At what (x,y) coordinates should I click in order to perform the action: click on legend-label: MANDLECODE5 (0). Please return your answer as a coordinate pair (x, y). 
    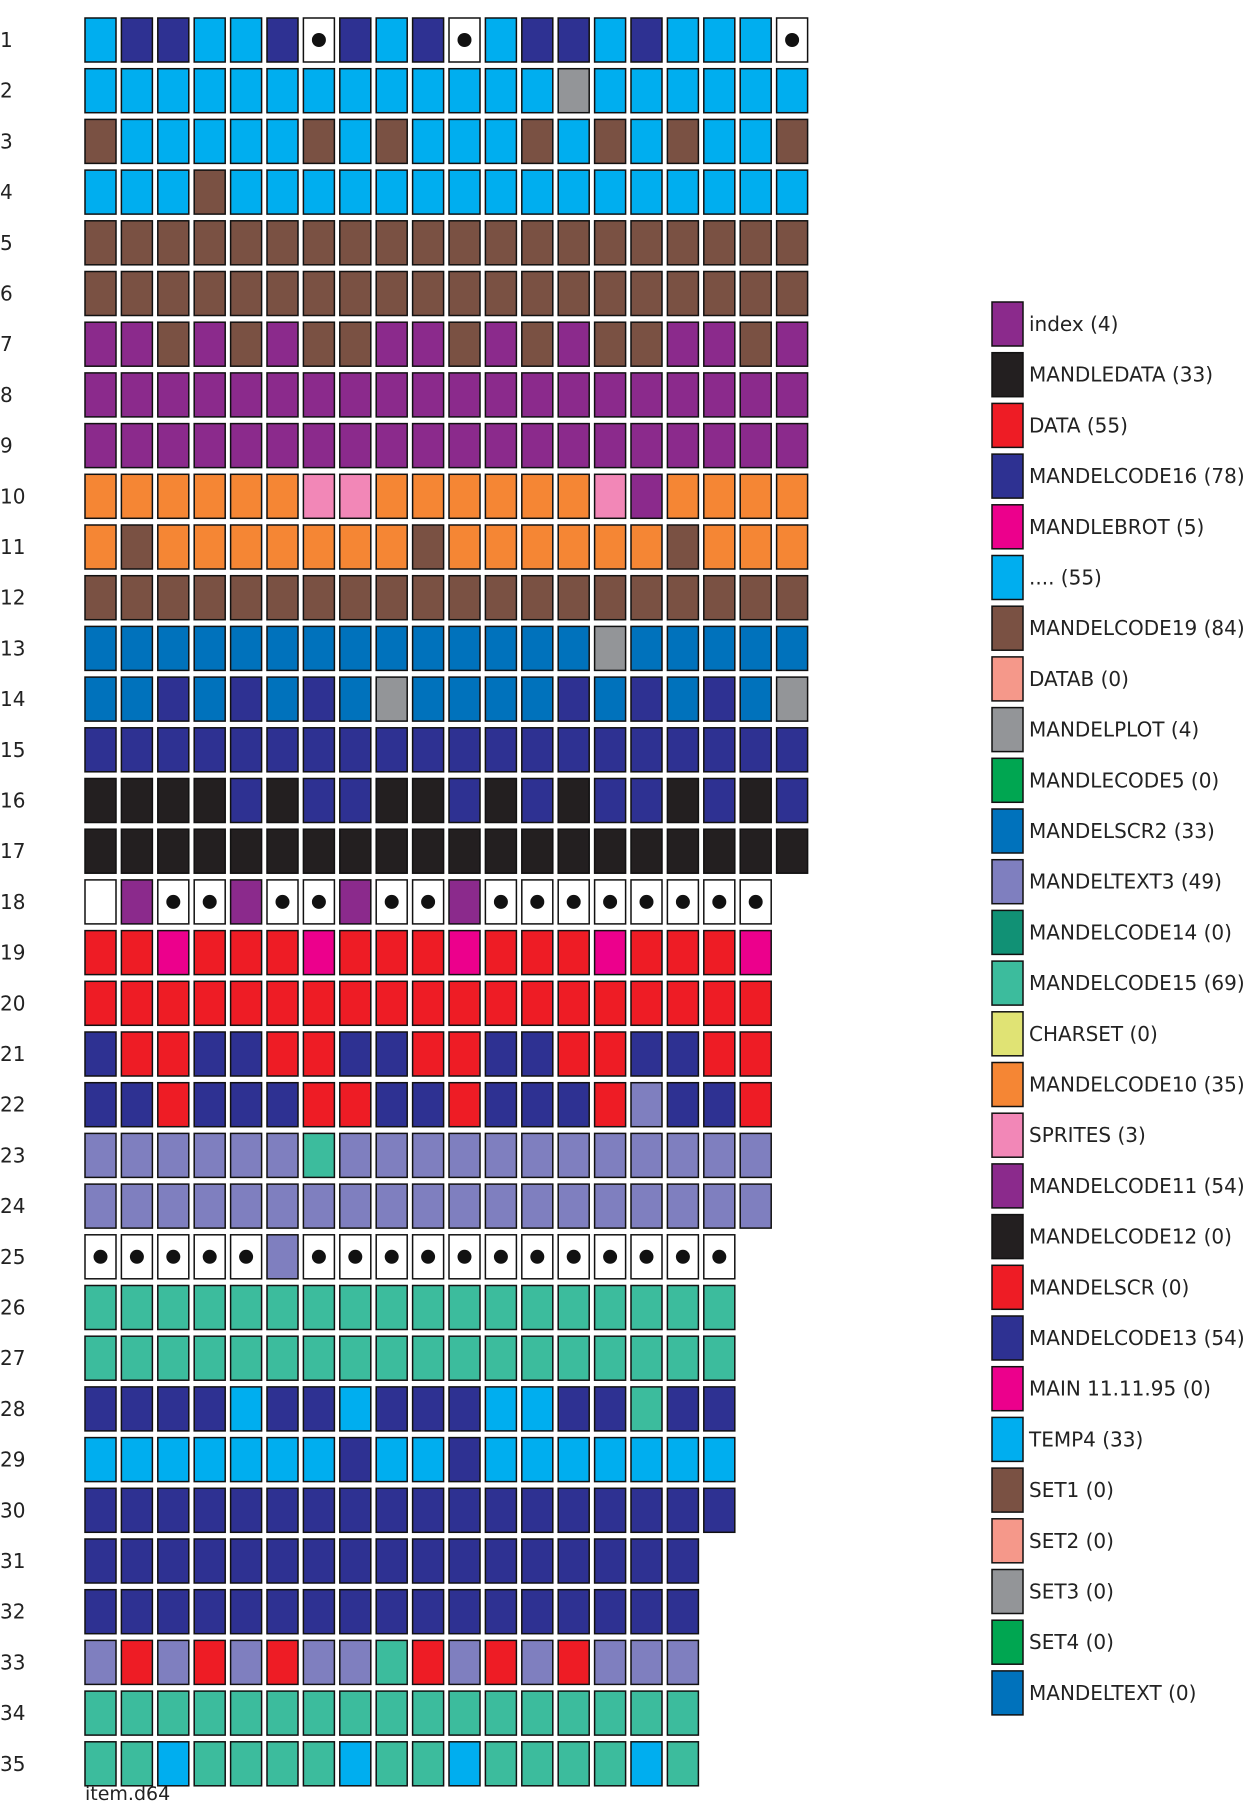
    Looking at the image, I should click on (1124, 780).